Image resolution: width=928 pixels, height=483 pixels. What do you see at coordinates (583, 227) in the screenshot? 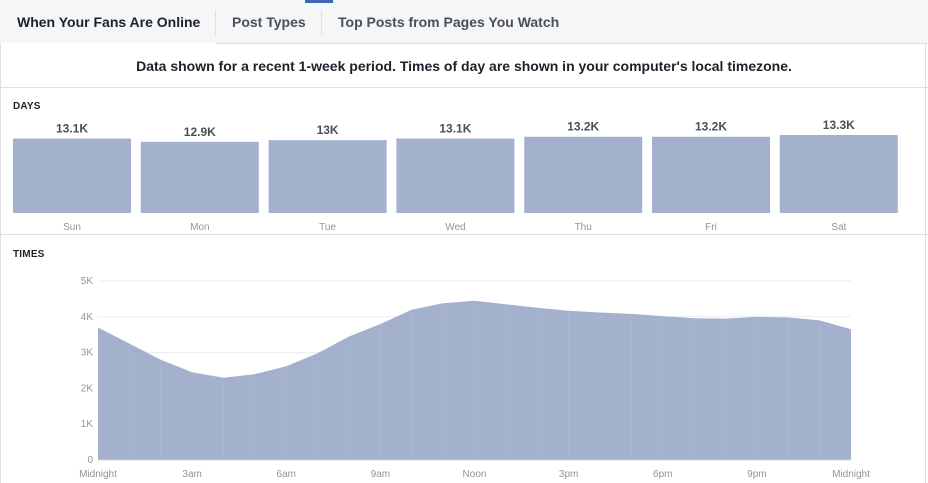
I see `day-axis-label: Thu` at bounding box center [583, 227].